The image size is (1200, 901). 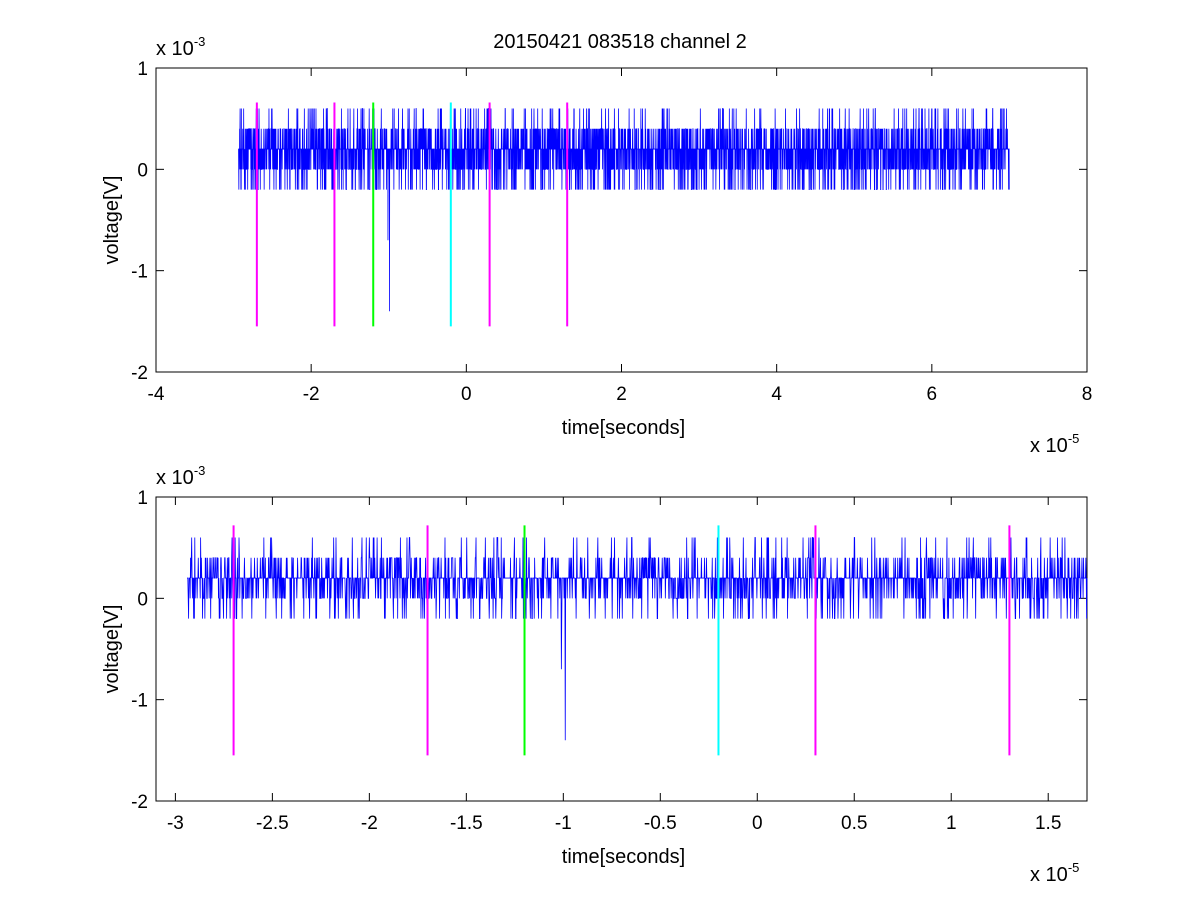 What do you see at coordinates (624, 210) in the screenshot?
I see `signal-trace` at bounding box center [624, 210].